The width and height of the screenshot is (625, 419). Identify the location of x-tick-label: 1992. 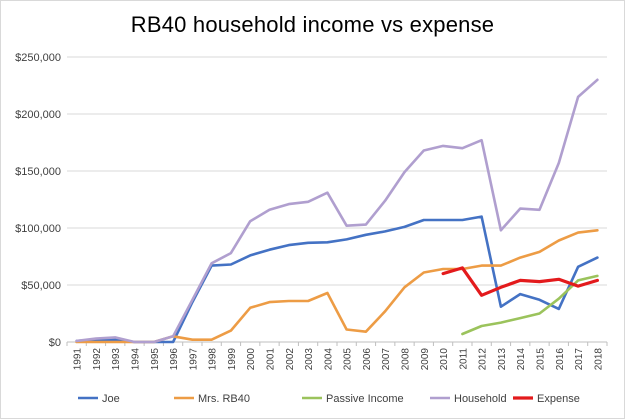
(97, 359).